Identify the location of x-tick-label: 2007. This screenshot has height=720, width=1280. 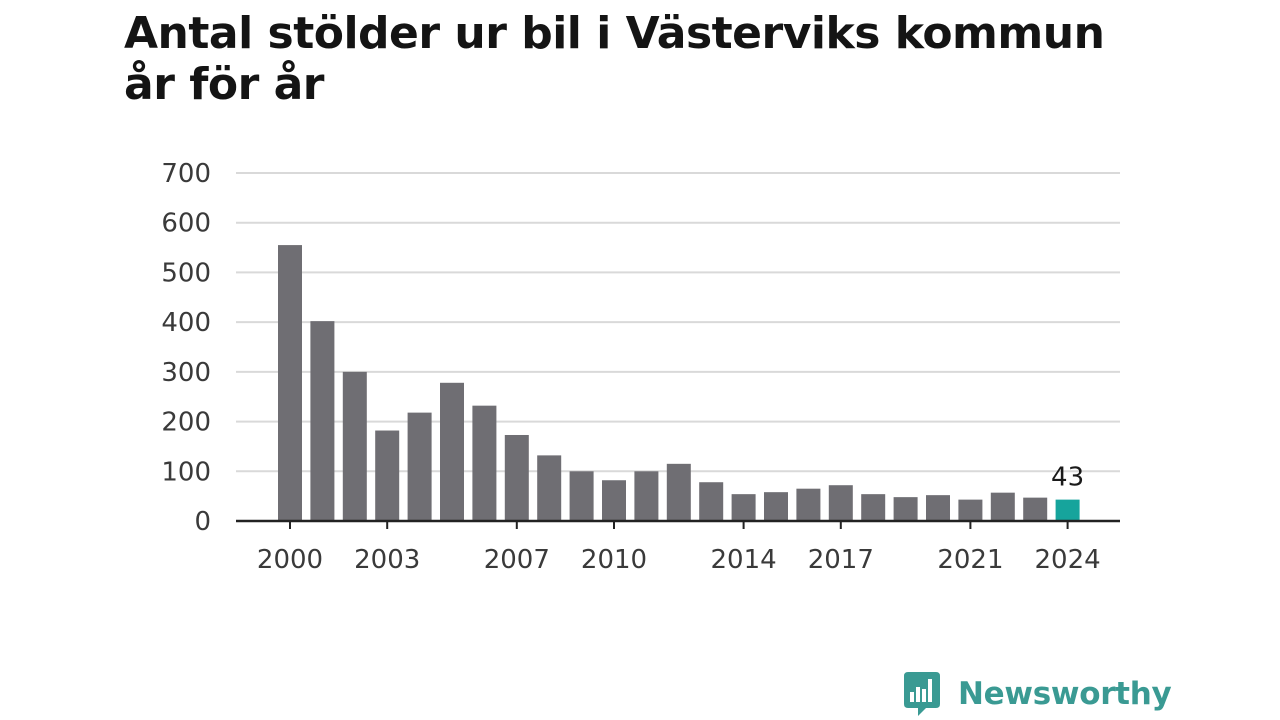
(517, 560).